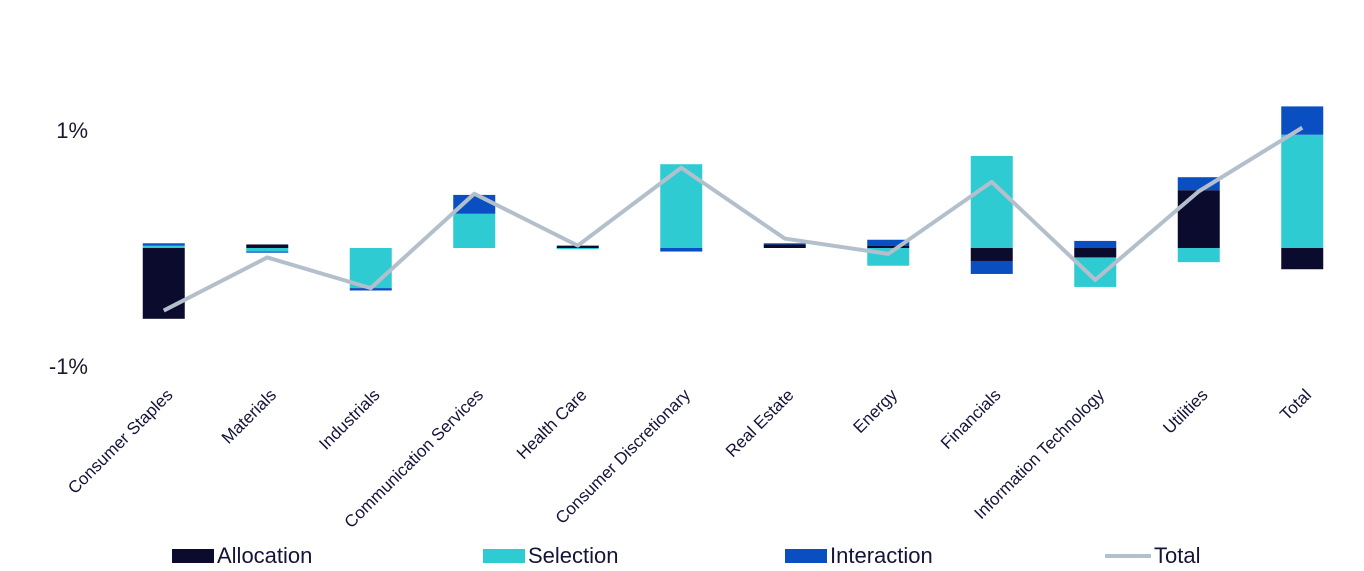  I want to click on x-tick-label: Materials, so click(249, 416).